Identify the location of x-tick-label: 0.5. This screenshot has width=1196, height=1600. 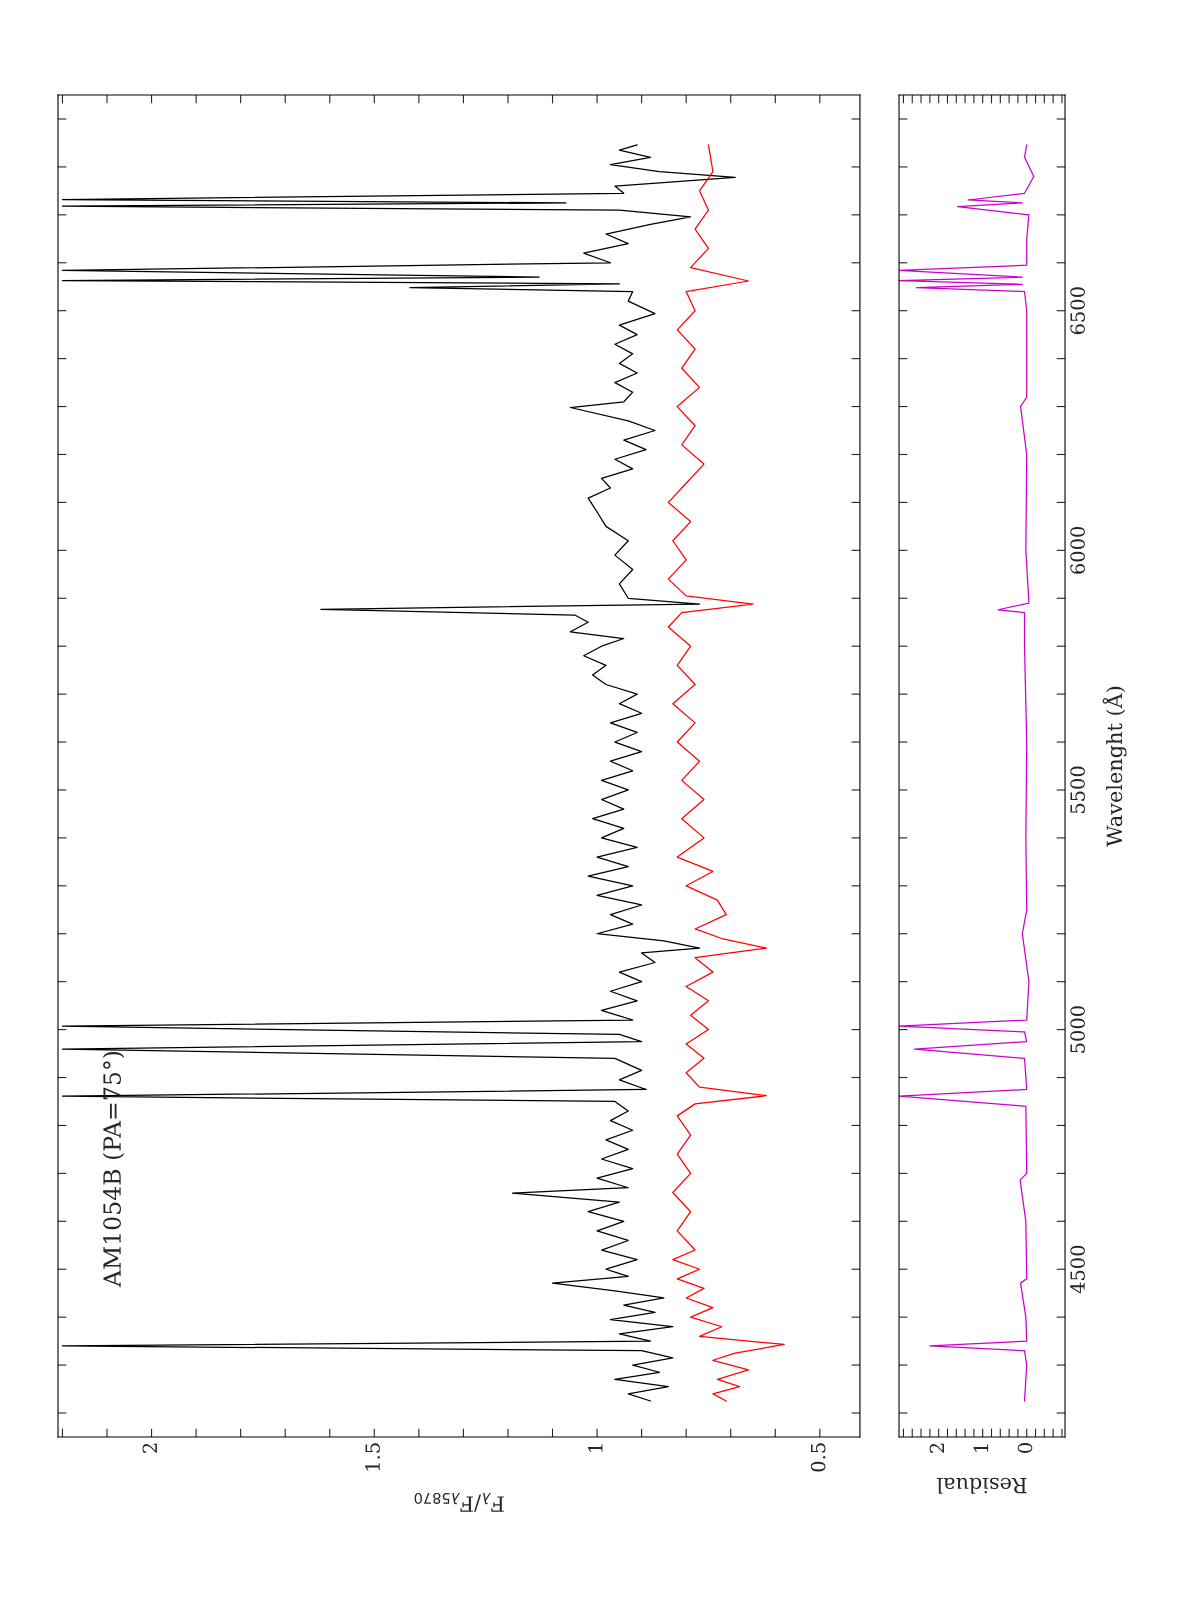
(818, 1457).